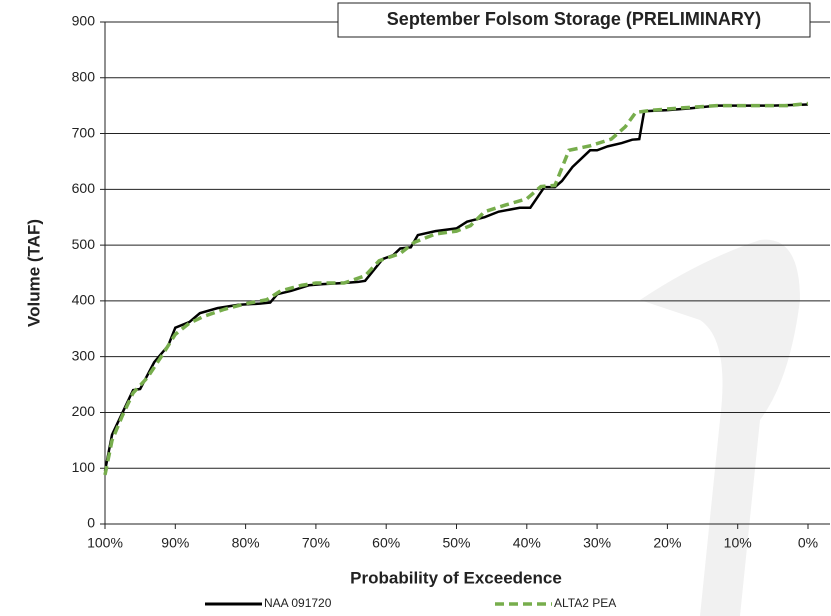 The width and height of the screenshot is (831, 616). I want to click on y-tick-label: 0, so click(91, 523).